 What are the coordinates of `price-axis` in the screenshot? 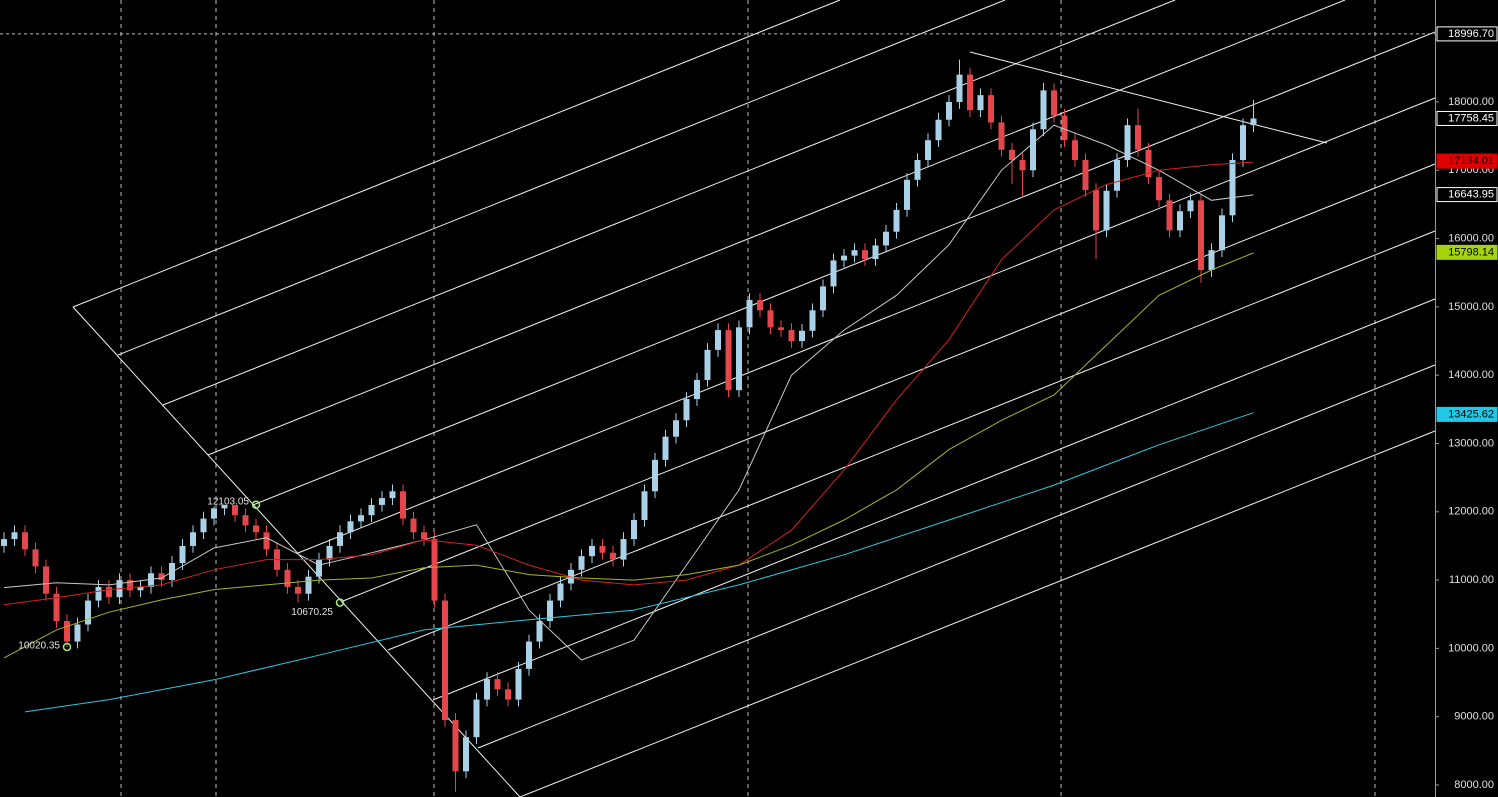 It's located at (1467, 398).